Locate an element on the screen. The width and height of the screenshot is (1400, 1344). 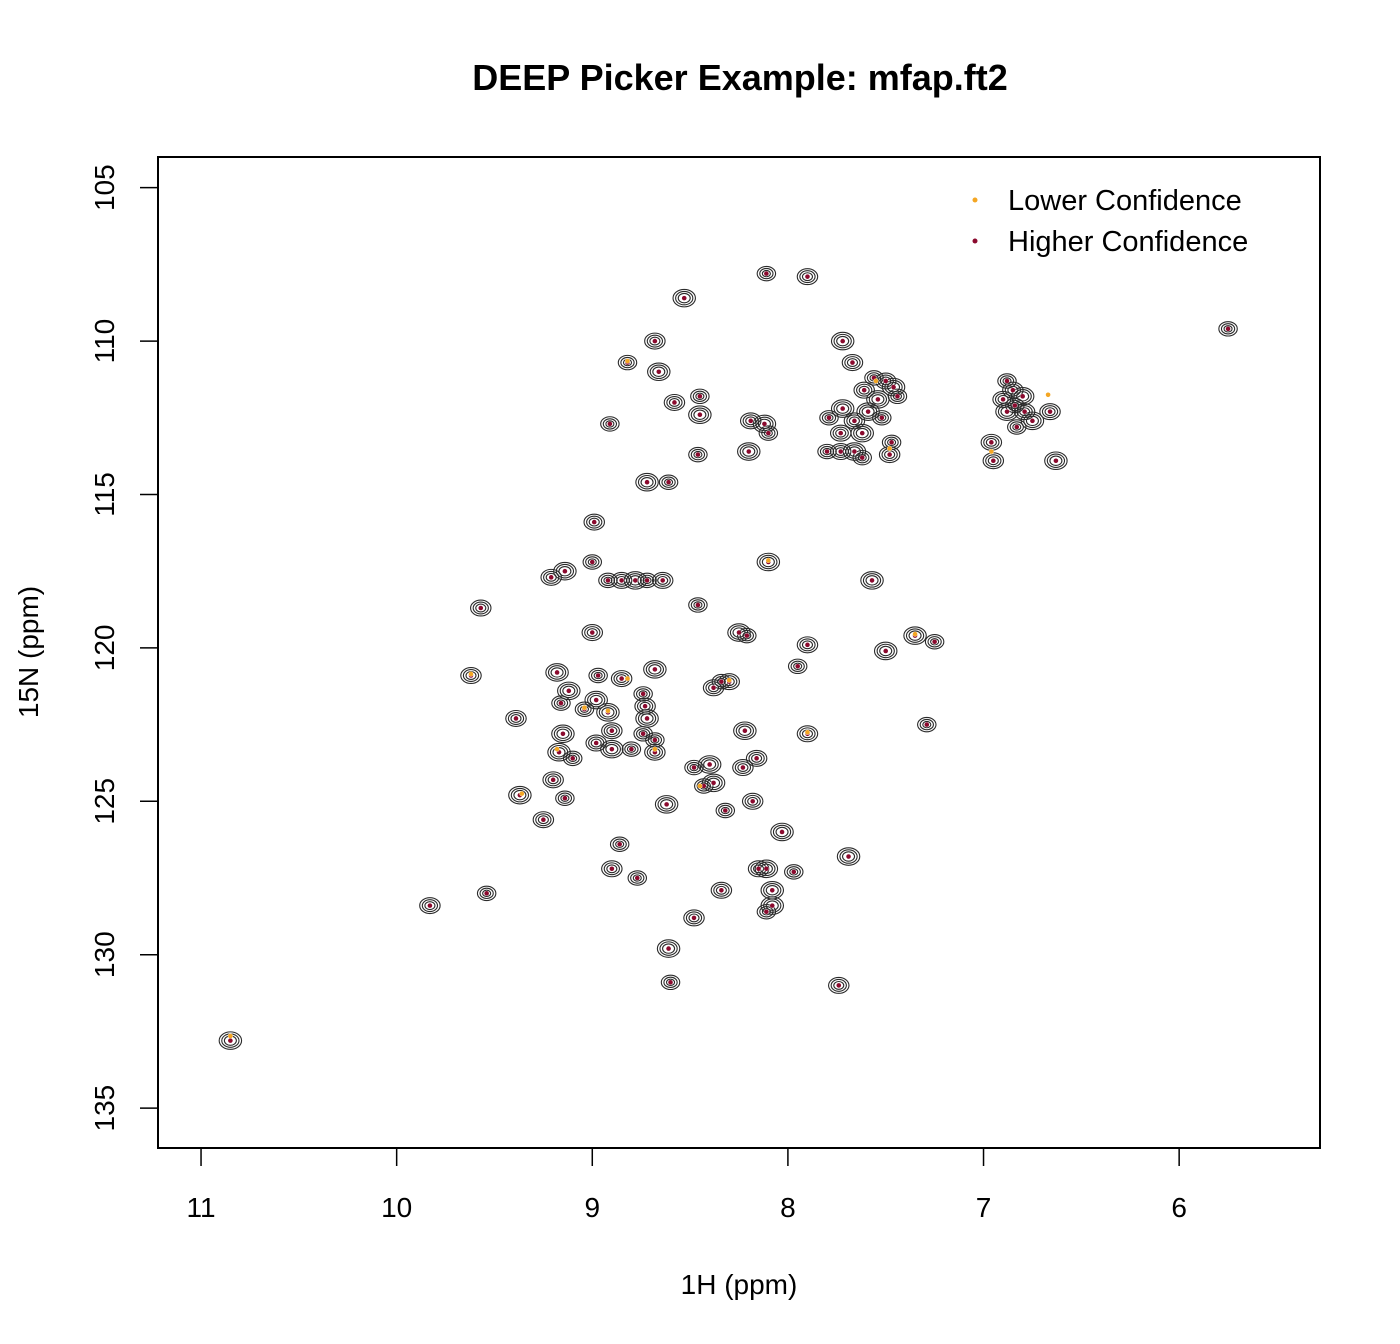
y-tick-label: 130 is located at coordinates (104, 954).